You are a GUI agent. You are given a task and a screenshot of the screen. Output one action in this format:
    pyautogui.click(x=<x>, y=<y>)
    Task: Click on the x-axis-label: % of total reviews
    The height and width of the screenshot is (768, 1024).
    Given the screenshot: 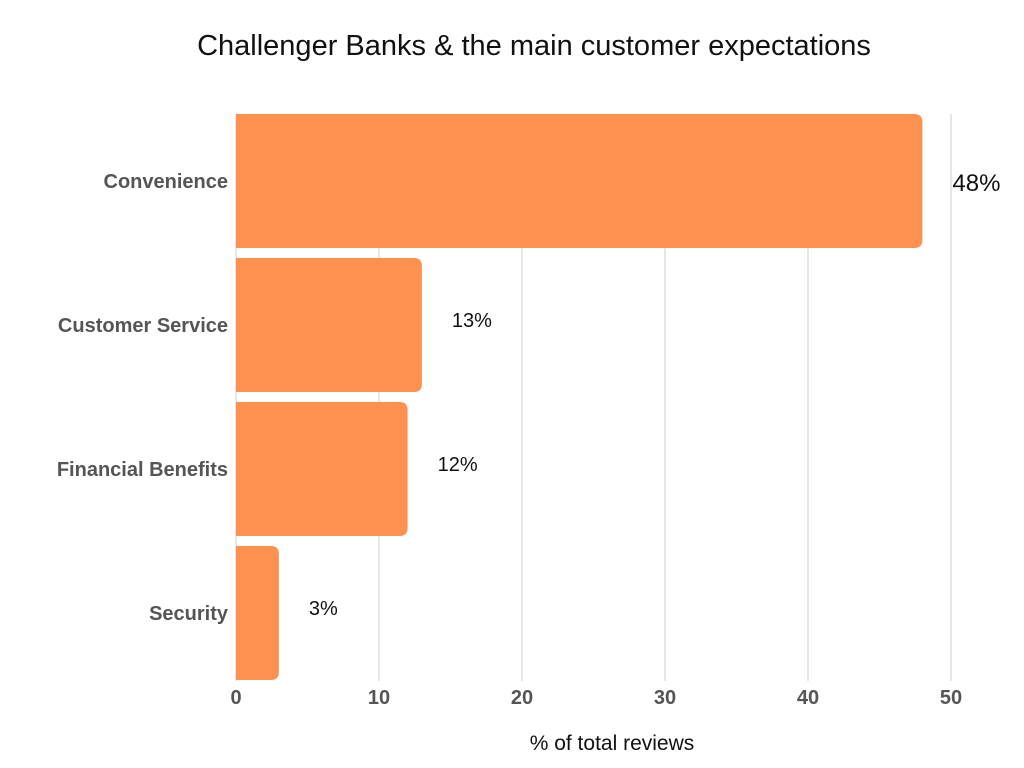 What is the action you would take?
    pyautogui.click(x=612, y=743)
    